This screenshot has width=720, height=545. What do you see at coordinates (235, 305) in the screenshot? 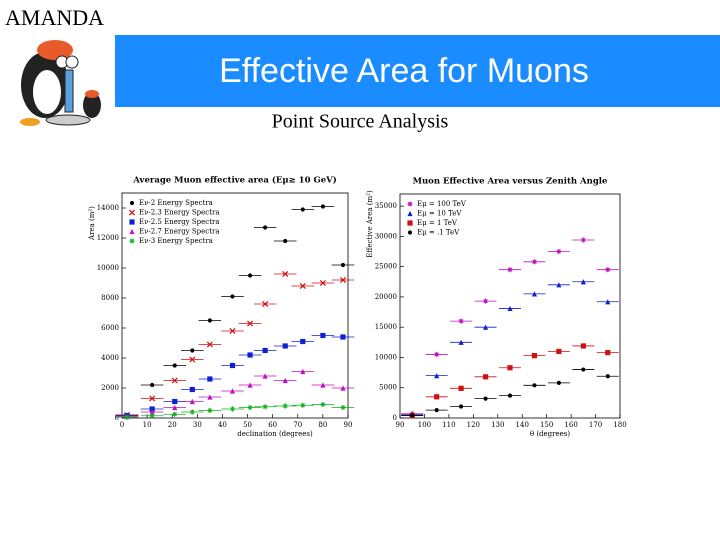
I see `plot-frame` at bounding box center [235, 305].